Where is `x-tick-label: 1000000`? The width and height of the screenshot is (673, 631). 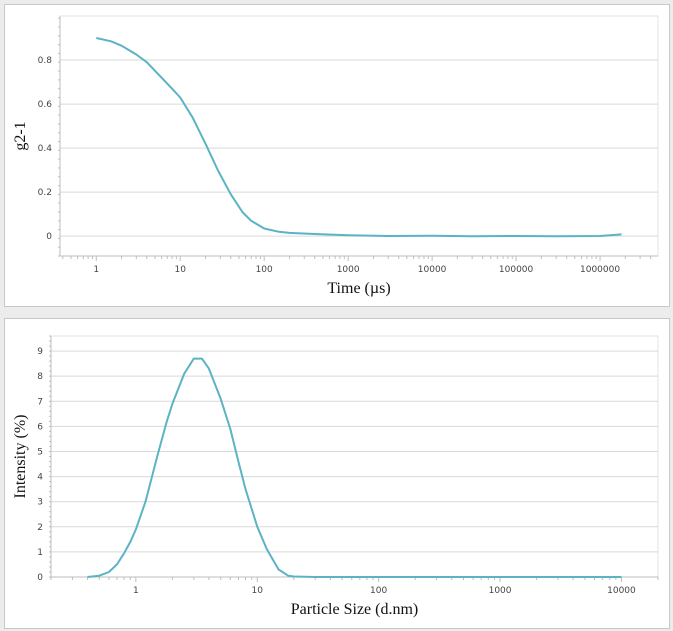 x-tick-label: 1000000 is located at coordinates (600, 270).